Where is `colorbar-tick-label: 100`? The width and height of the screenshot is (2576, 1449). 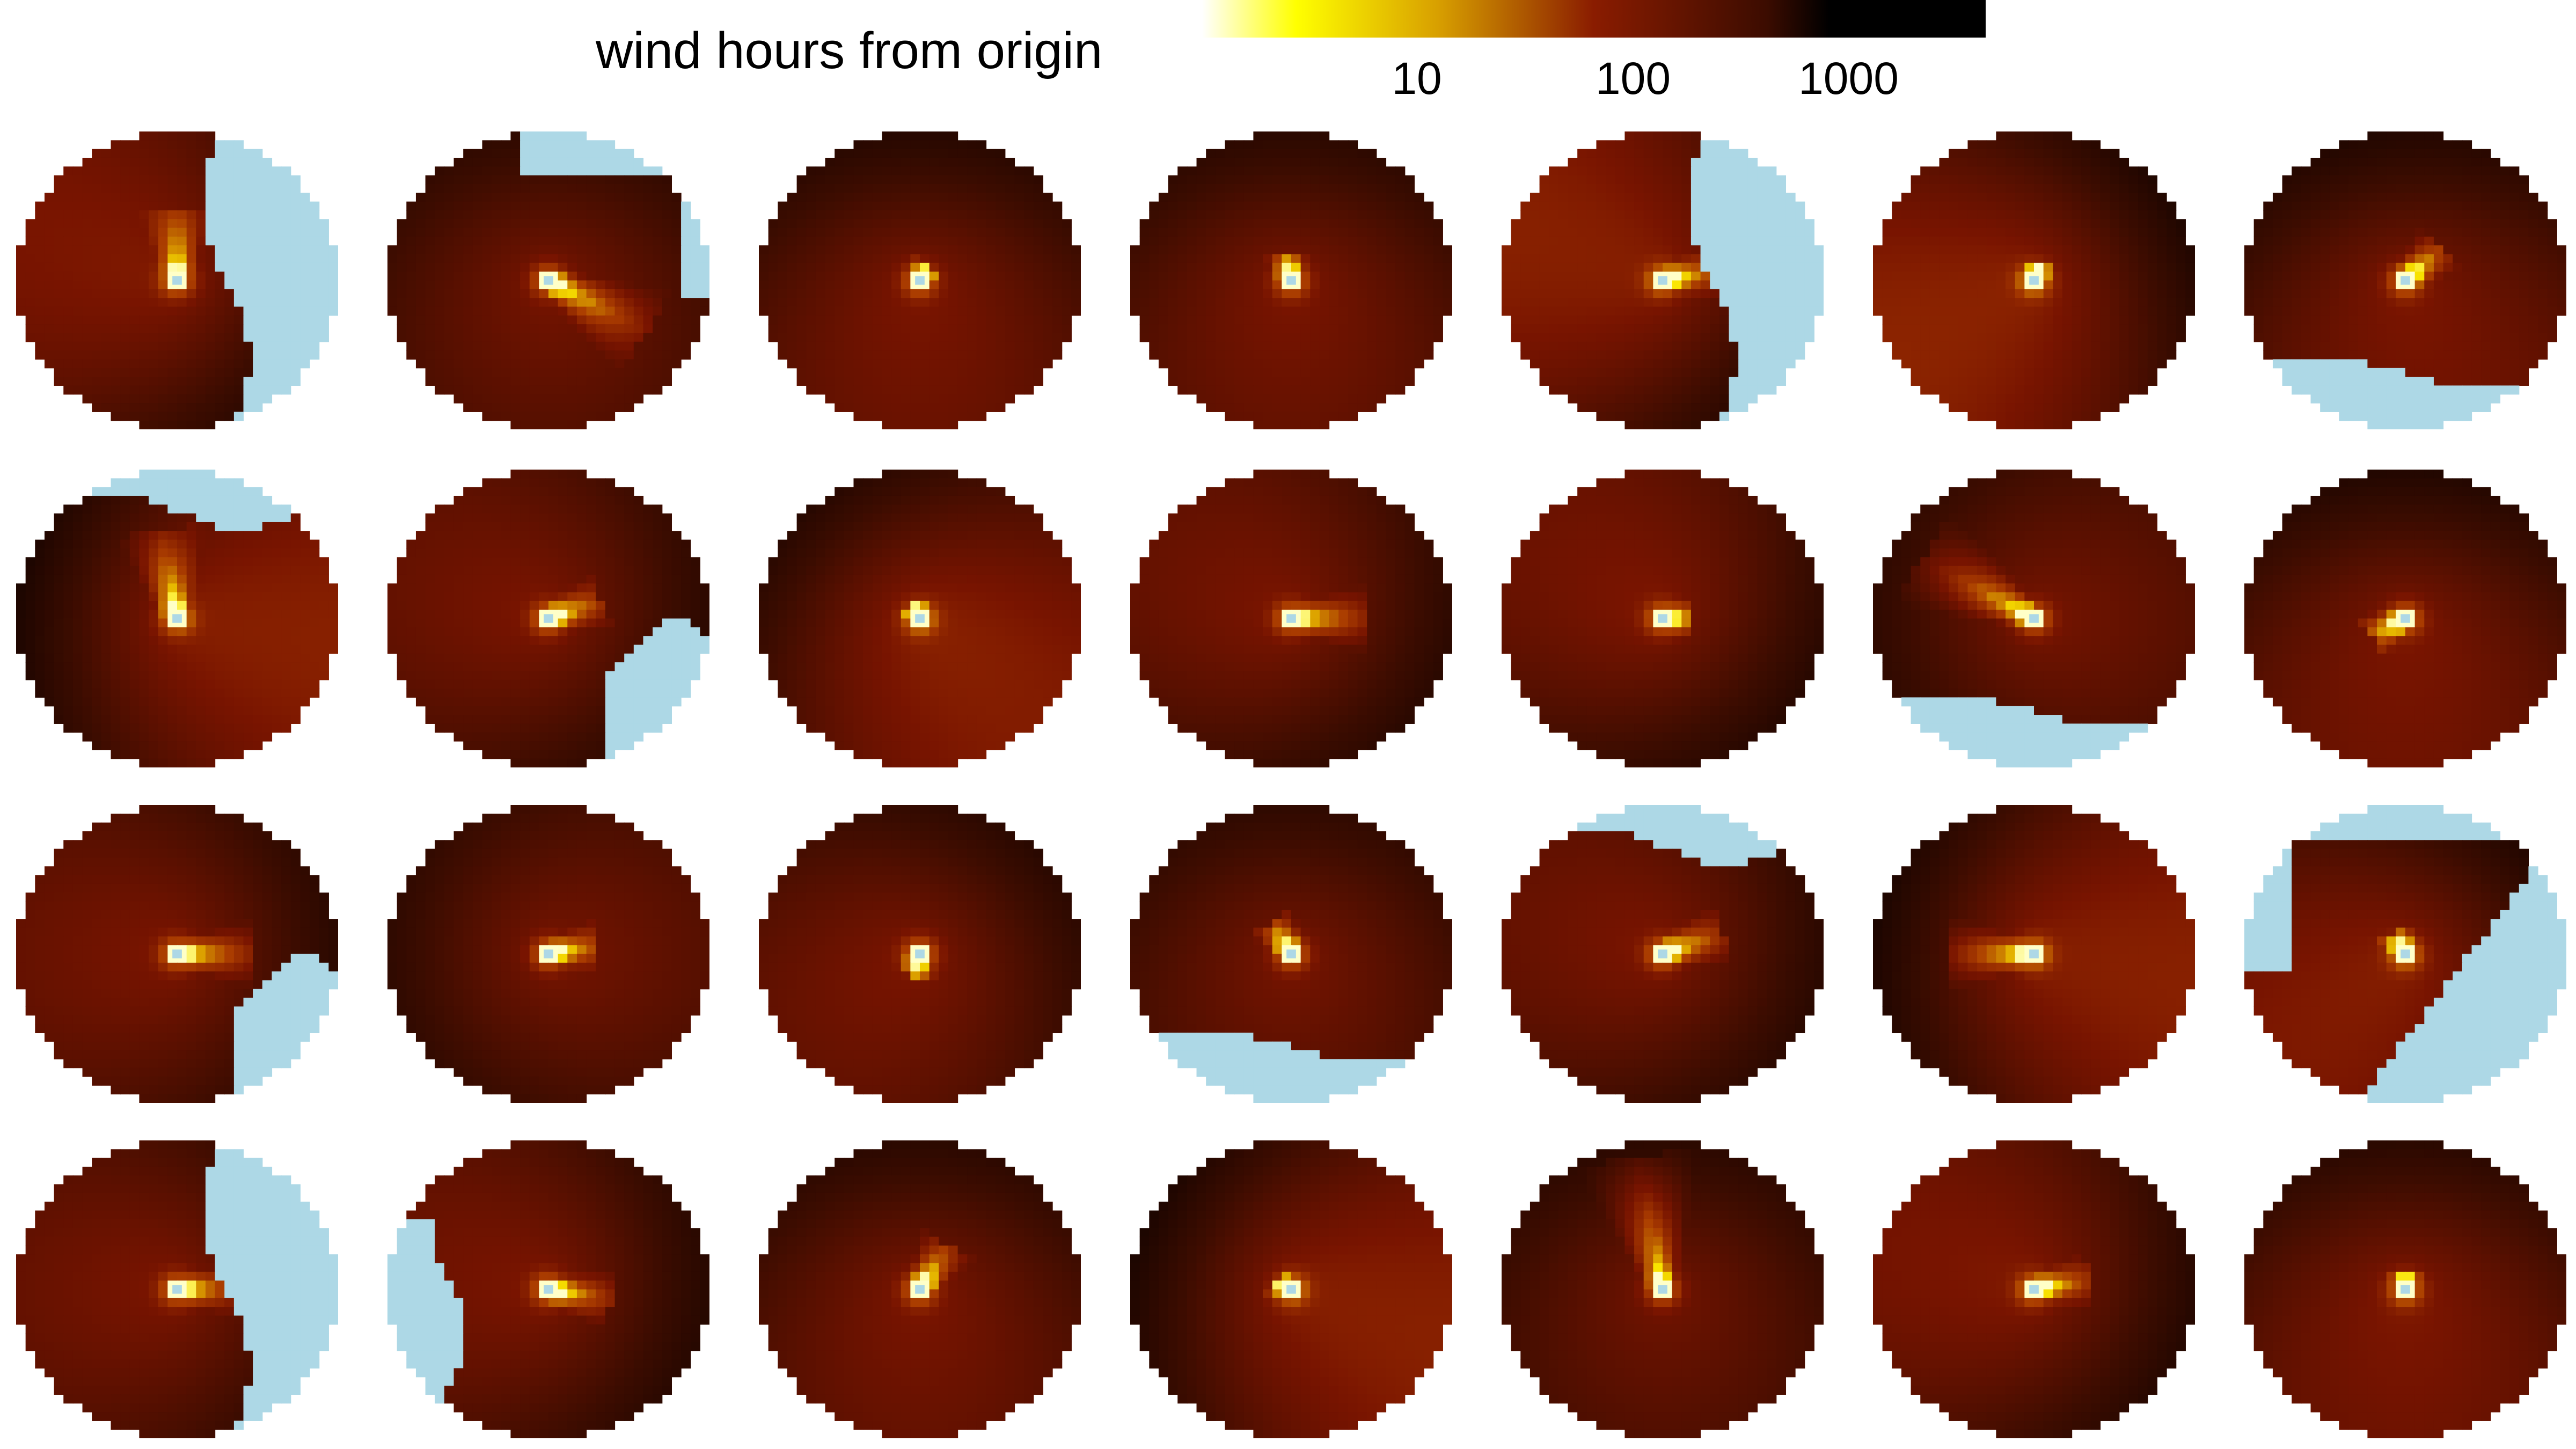 colorbar-tick-label: 100 is located at coordinates (1633, 79).